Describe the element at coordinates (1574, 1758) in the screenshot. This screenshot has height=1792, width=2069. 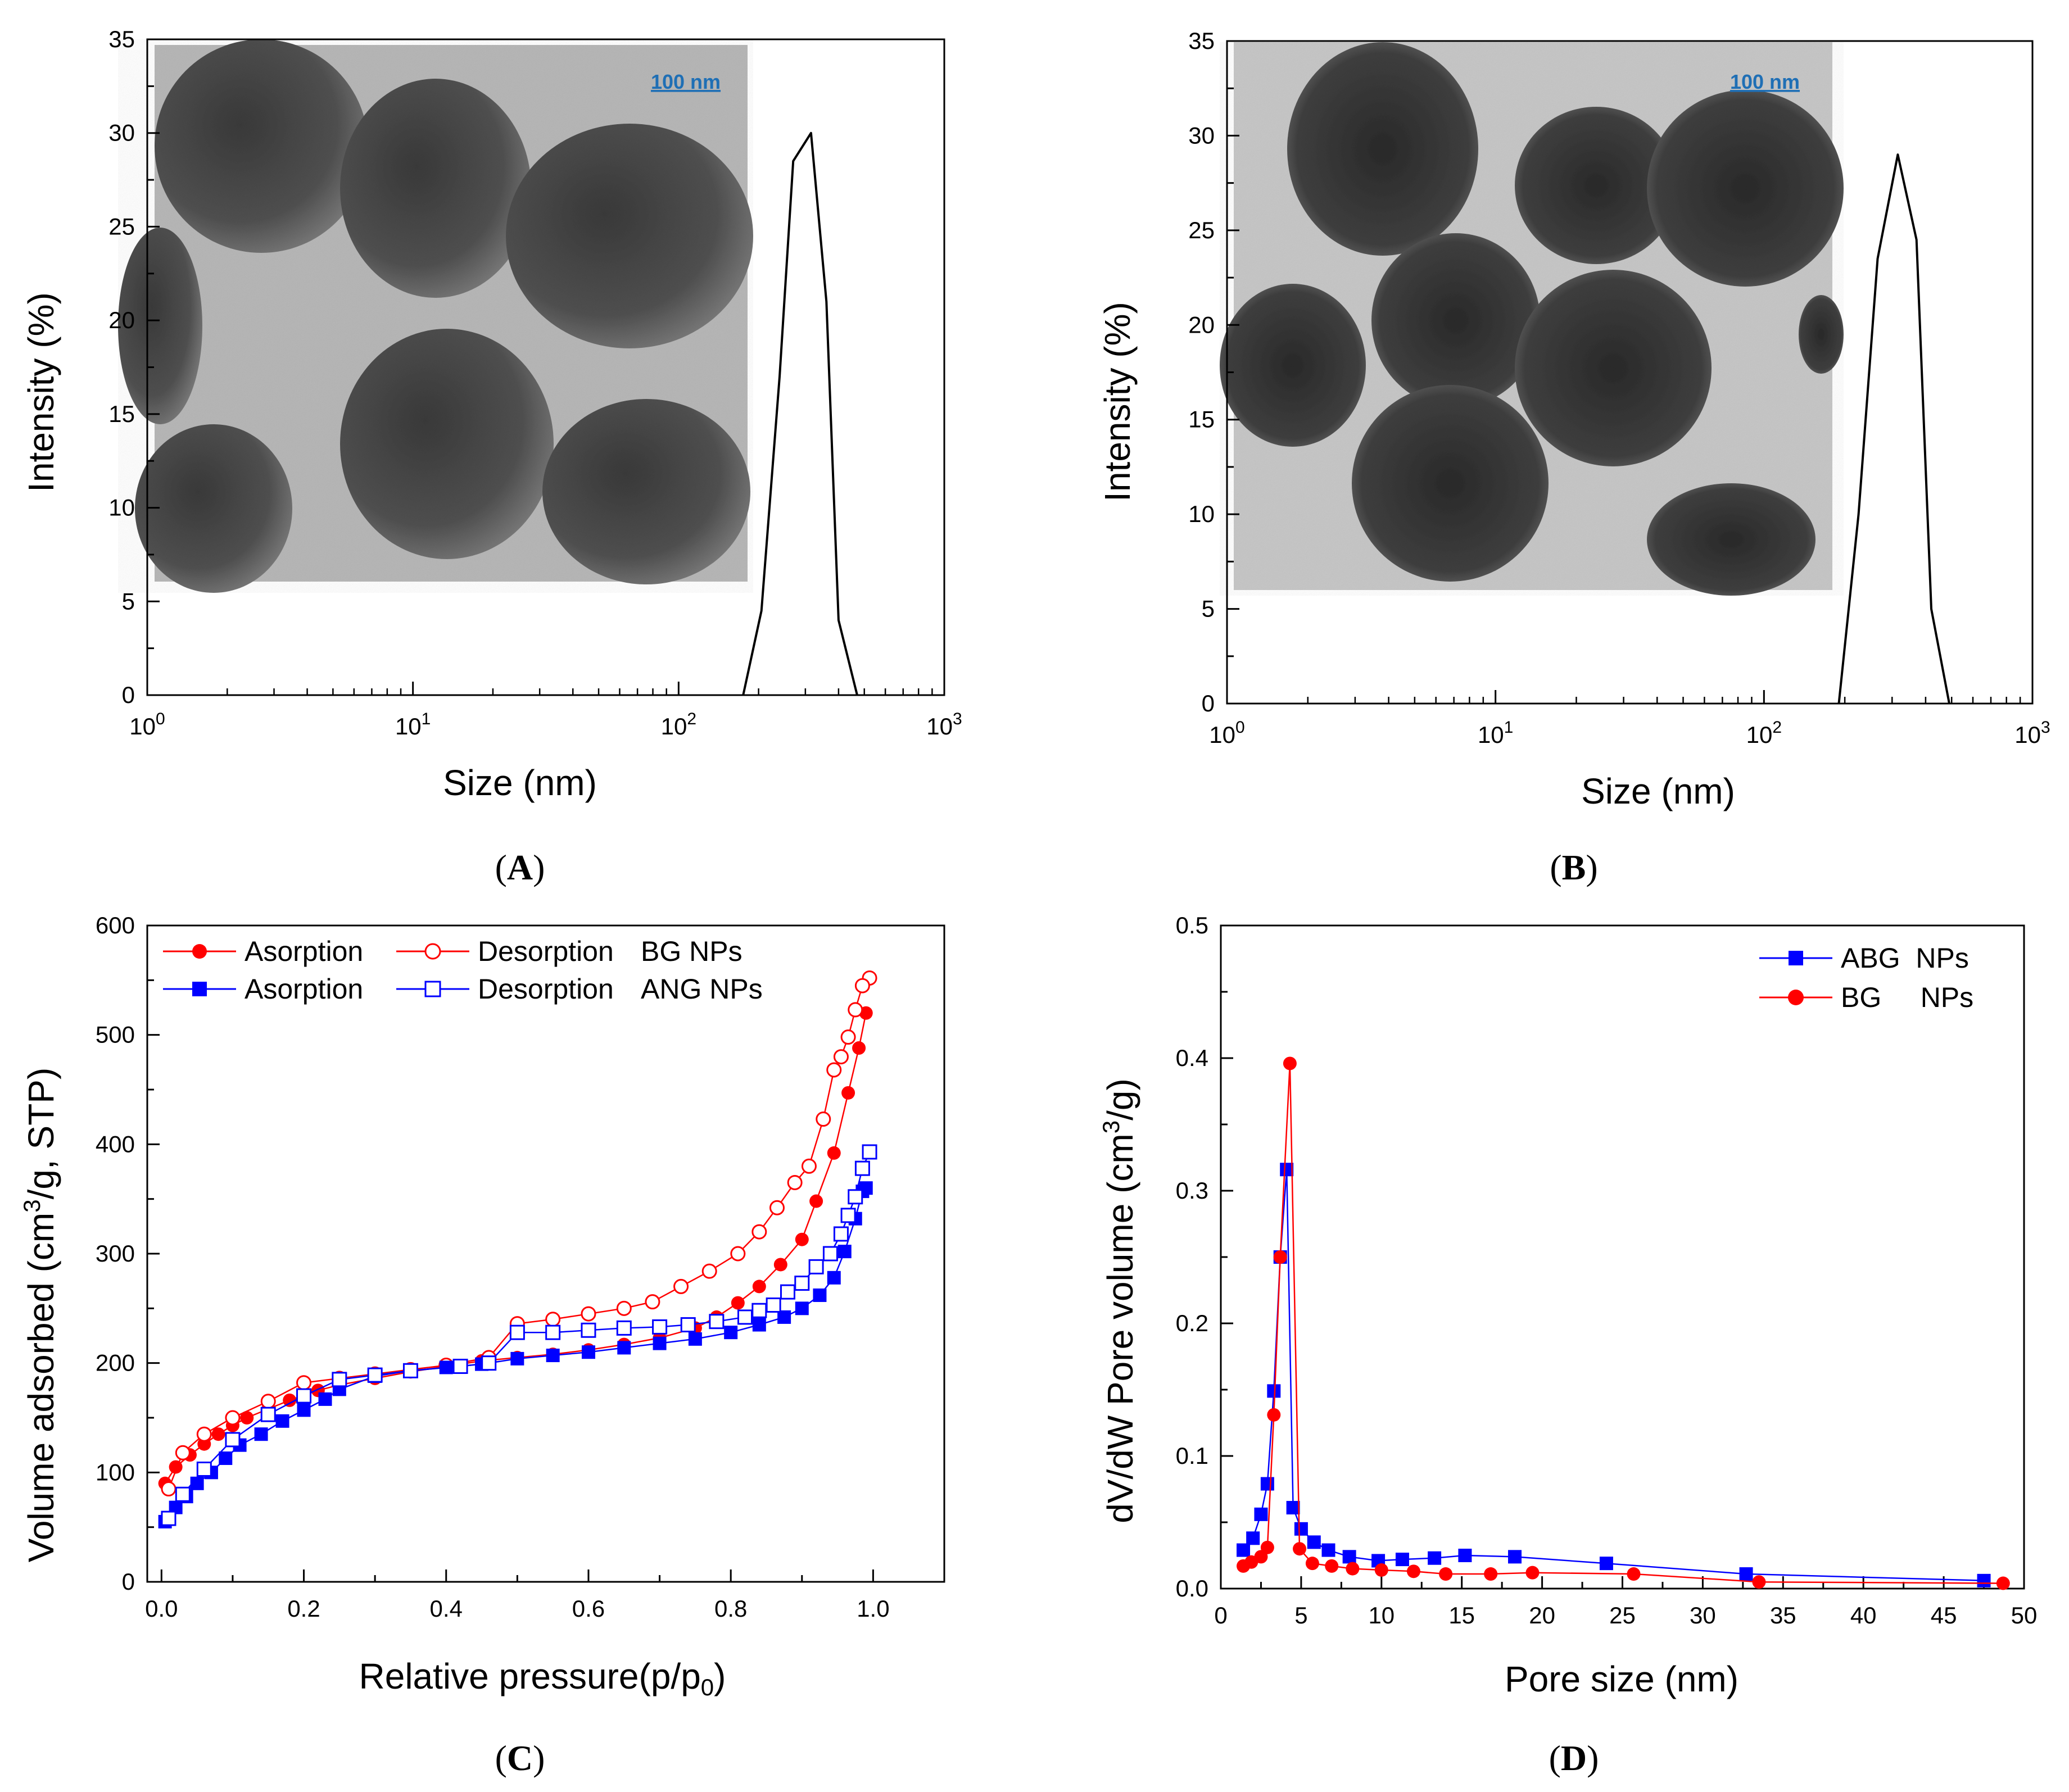
I see `panel-d-letter: D` at that location.